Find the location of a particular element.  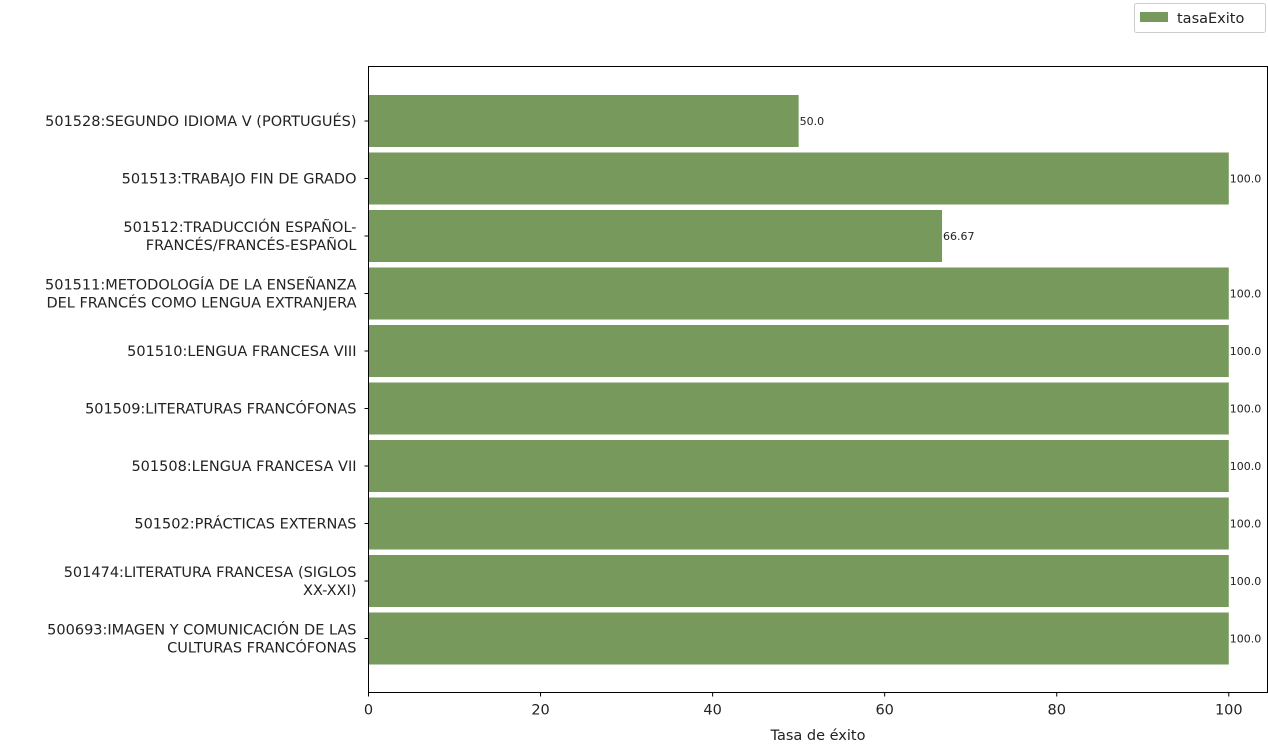

category-label: 501528:SEGUNDO IDIOMA V (PORTUGUÉS) is located at coordinates (200, 121).